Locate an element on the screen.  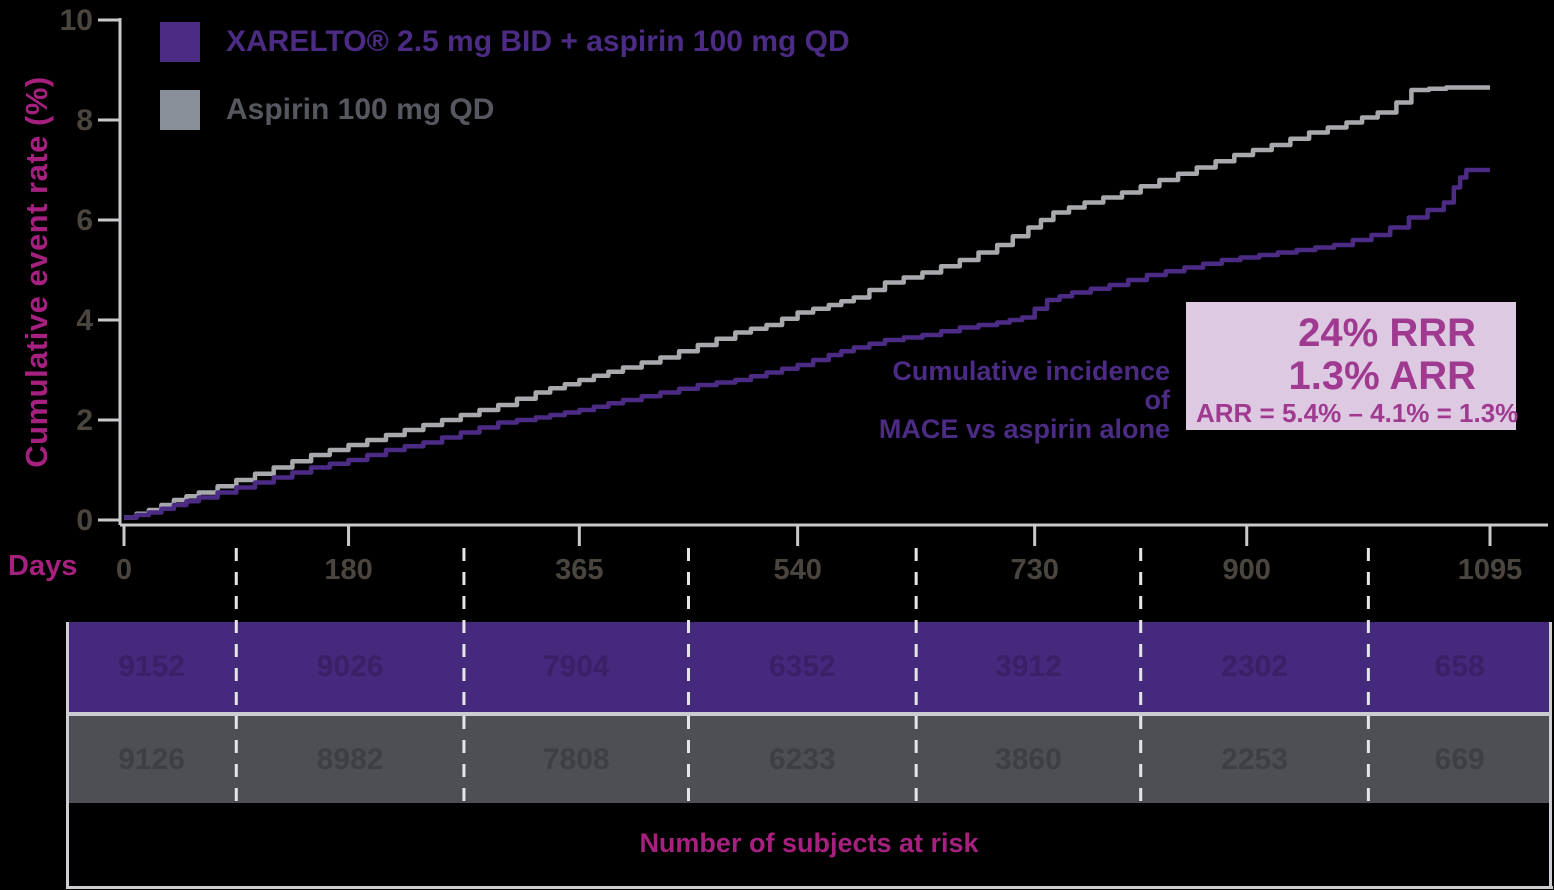
svg-text: 180 is located at coordinates (348, 570).